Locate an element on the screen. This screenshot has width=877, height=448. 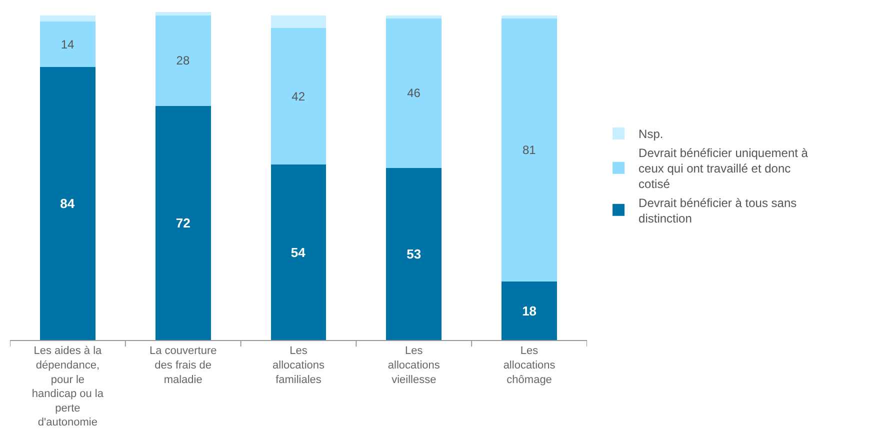
data-label: 28 is located at coordinates (183, 61).